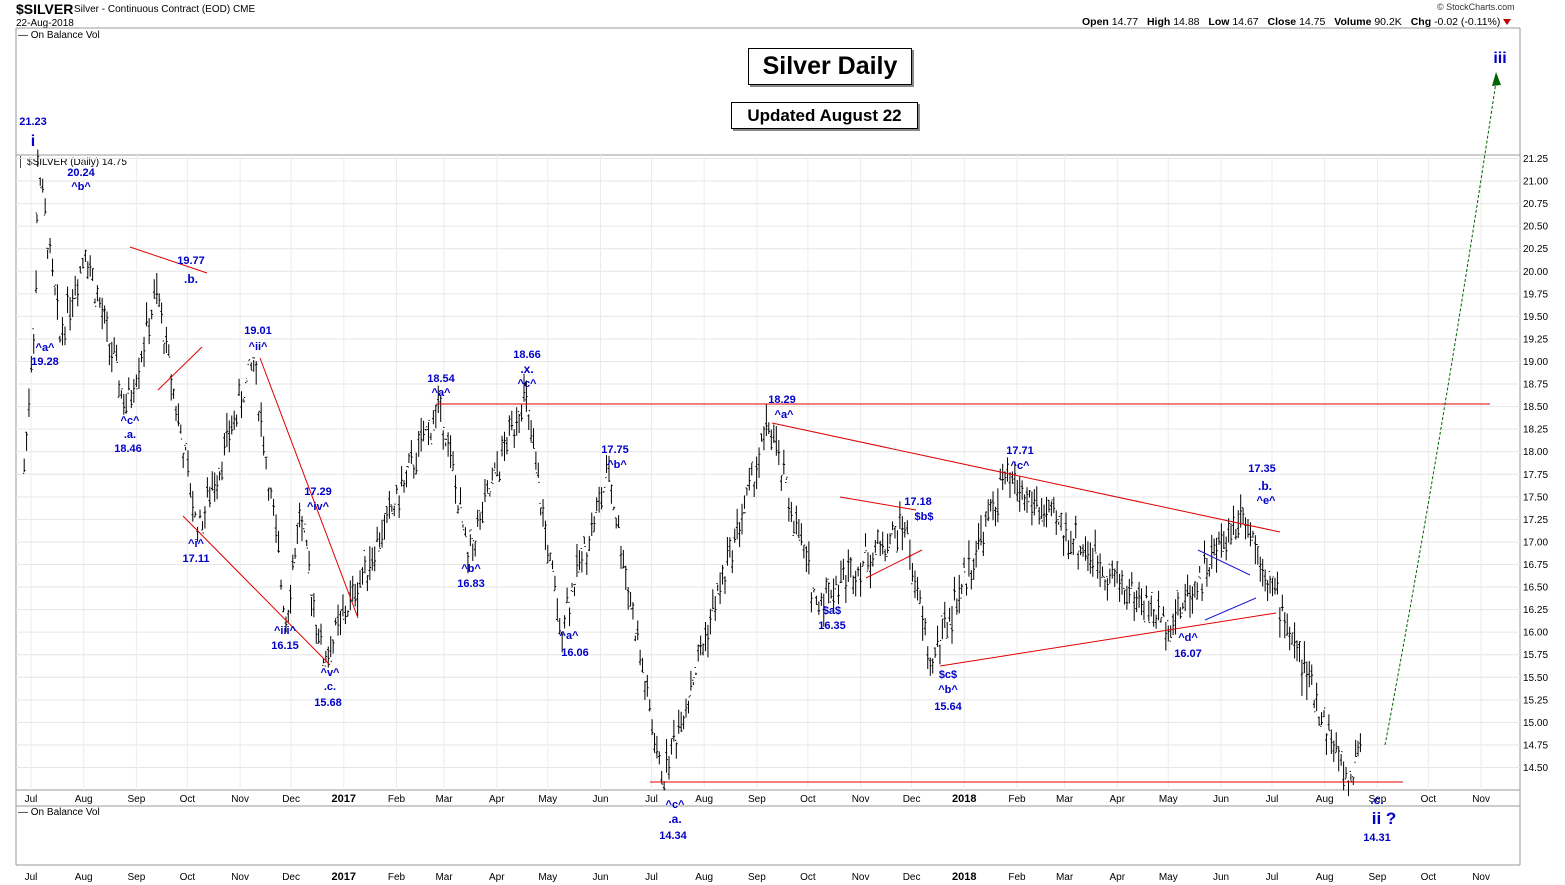  I want to click on wave-label: $c$, so click(948, 675).